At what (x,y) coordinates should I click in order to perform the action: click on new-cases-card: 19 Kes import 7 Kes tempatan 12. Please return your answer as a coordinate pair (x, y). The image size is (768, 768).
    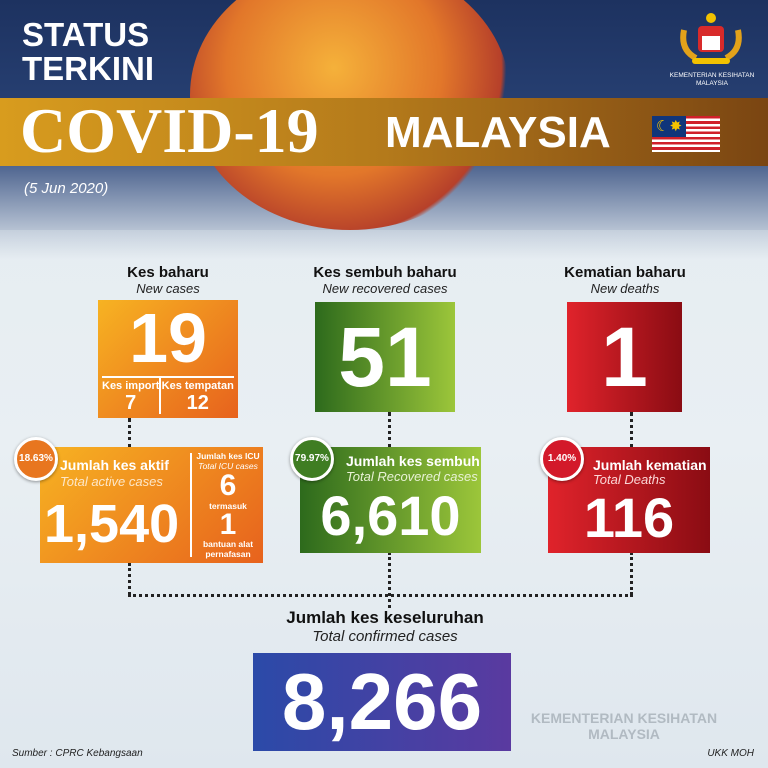
    Looking at the image, I should click on (168, 359).